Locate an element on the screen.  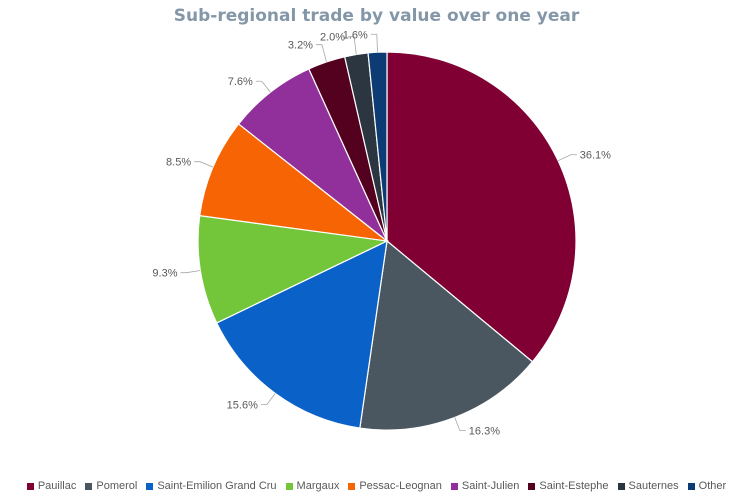
legend-label: Pessac-Leognan is located at coordinates (400, 486).